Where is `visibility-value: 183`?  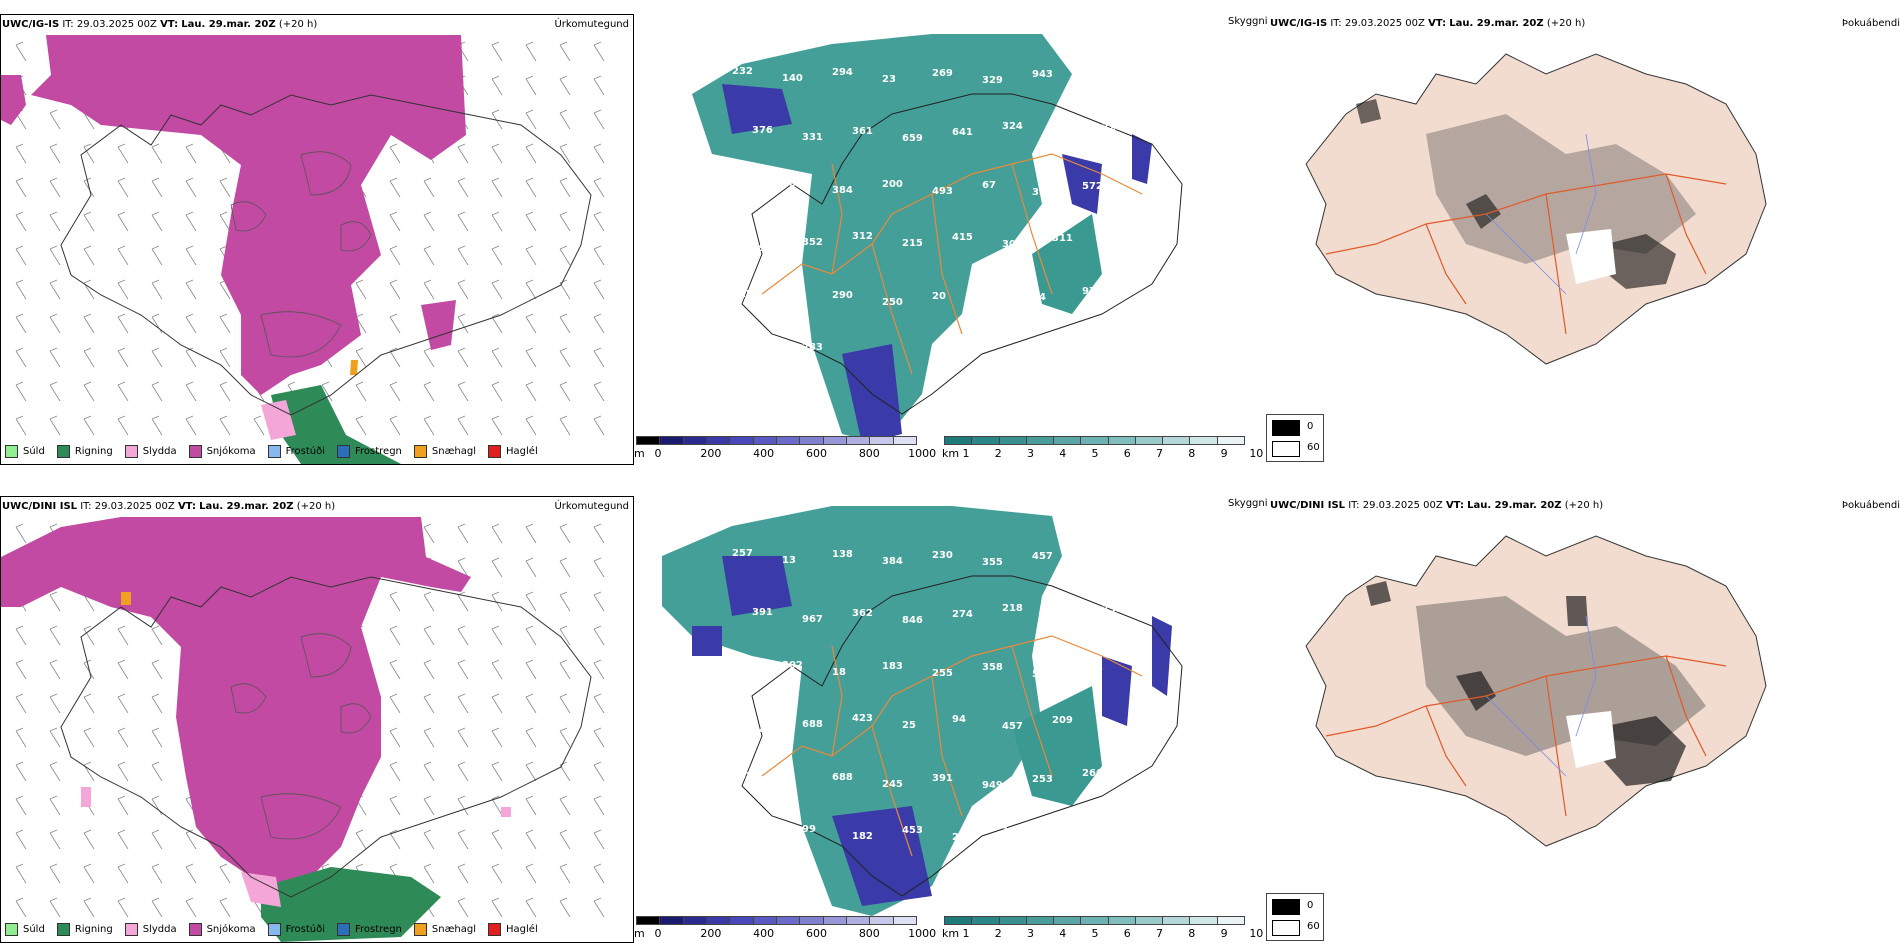 visibility-value: 183 is located at coordinates (892, 666).